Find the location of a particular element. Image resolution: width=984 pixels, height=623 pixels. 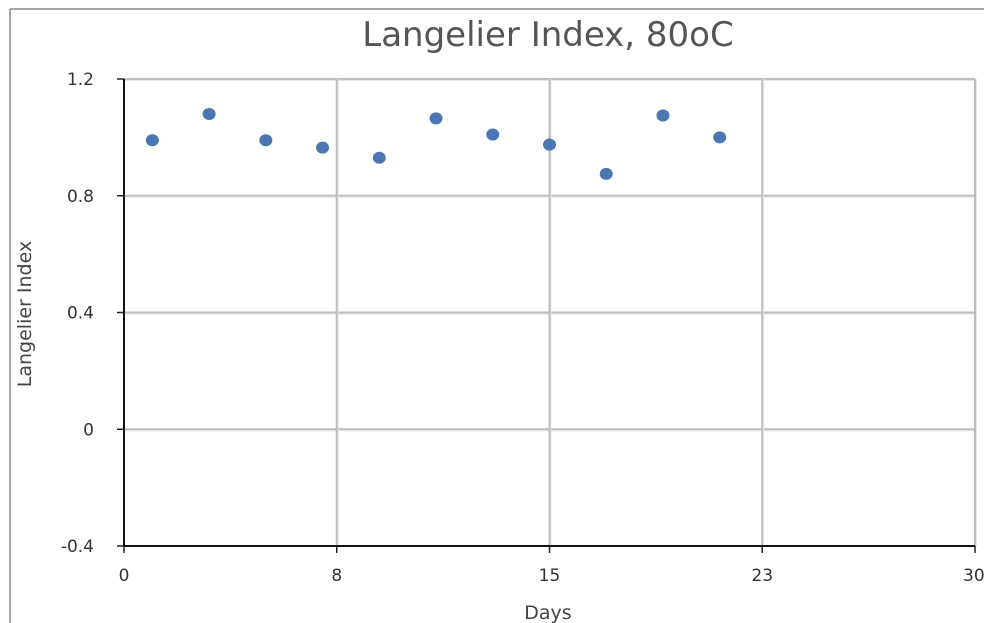

x-tick-label: 15 is located at coordinates (550, 576).